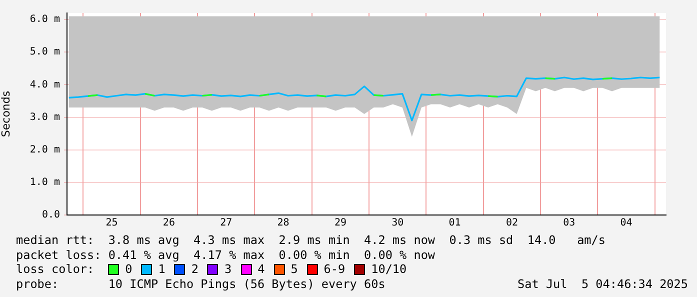 The image size is (697, 297). What do you see at coordinates (454, 223) in the screenshot?
I see `x-tick-label: 01` at bounding box center [454, 223].